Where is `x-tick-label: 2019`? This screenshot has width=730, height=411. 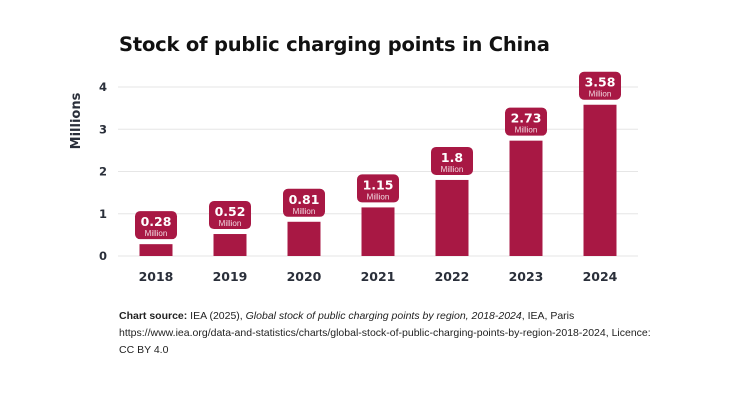 x-tick-label: 2019 is located at coordinates (230, 276).